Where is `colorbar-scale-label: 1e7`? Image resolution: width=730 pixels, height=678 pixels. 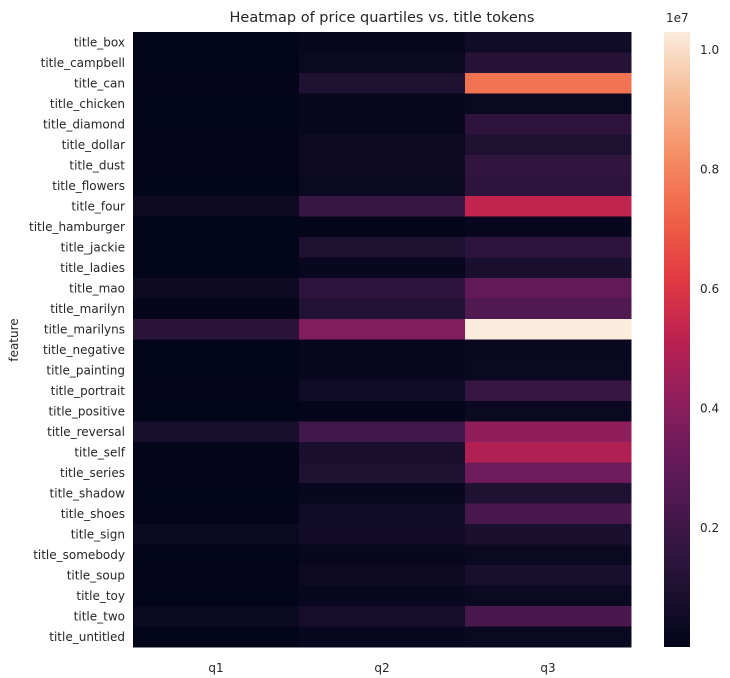
colorbar-scale-label: 1e7 is located at coordinates (677, 18).